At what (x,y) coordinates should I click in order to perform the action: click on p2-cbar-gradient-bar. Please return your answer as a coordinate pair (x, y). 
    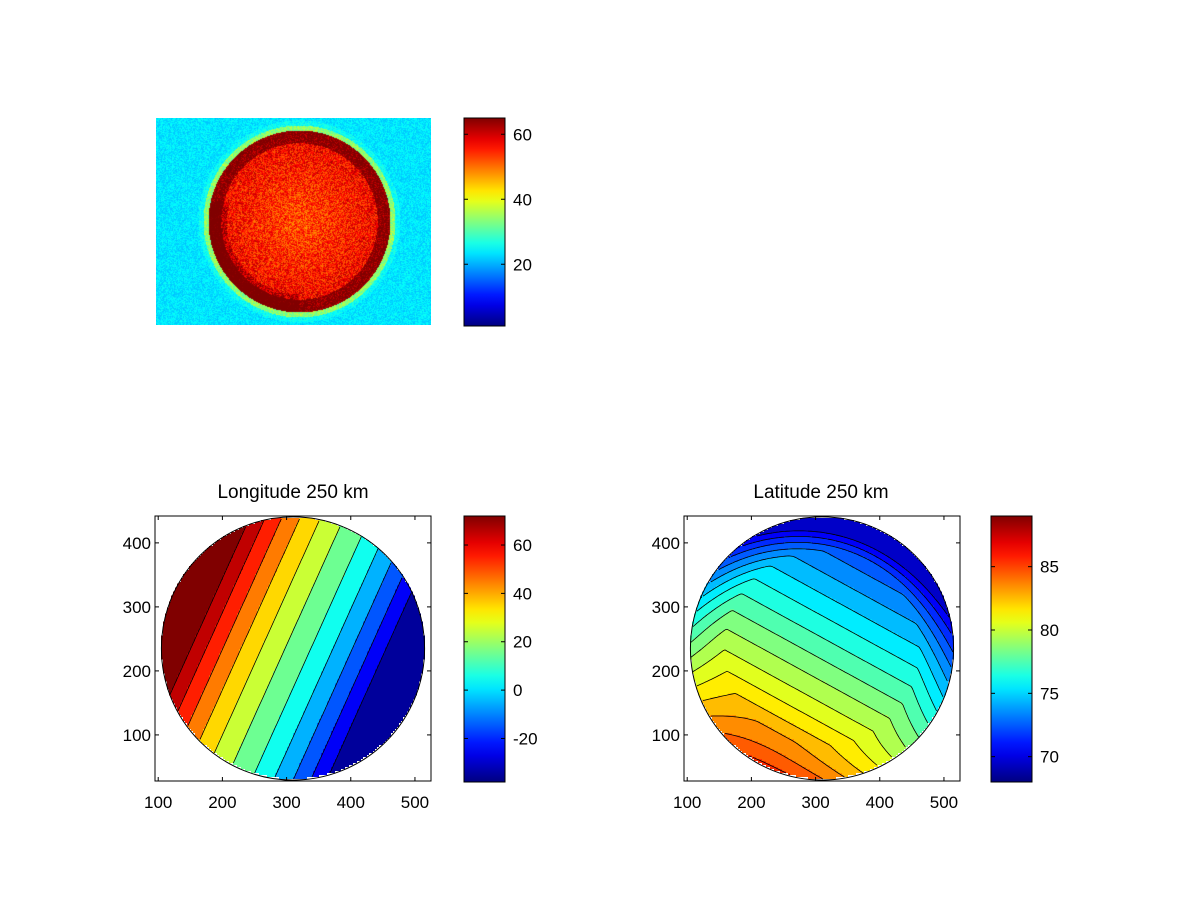
    Looking at the image, I should click on (484, 649).